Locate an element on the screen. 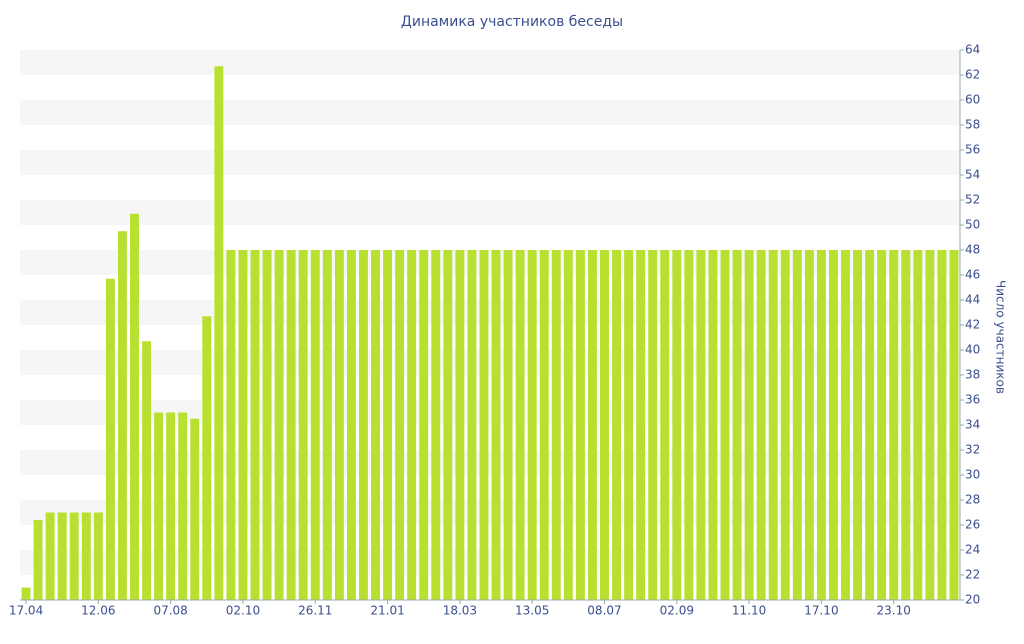 The width and height of the screenshot is (1024, 644). y-tick-label: 50 is located at coordinates (972, 225).